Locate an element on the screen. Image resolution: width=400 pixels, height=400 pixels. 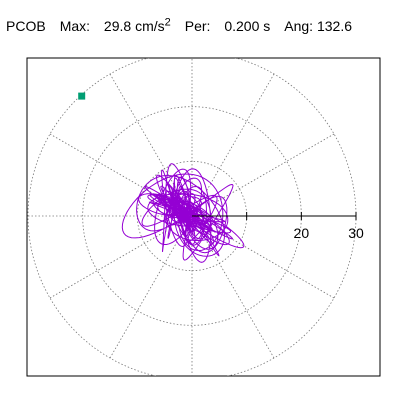
radial-tick-label-20: 20 is located at coordinates (302, 233).